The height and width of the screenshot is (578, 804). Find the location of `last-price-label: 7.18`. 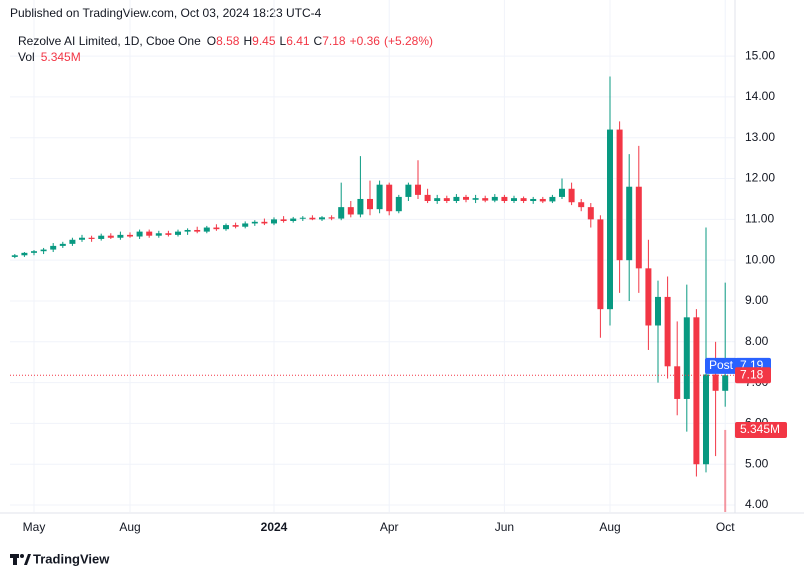

last-price-label: 7.18 is located at coordinates (752, 374).